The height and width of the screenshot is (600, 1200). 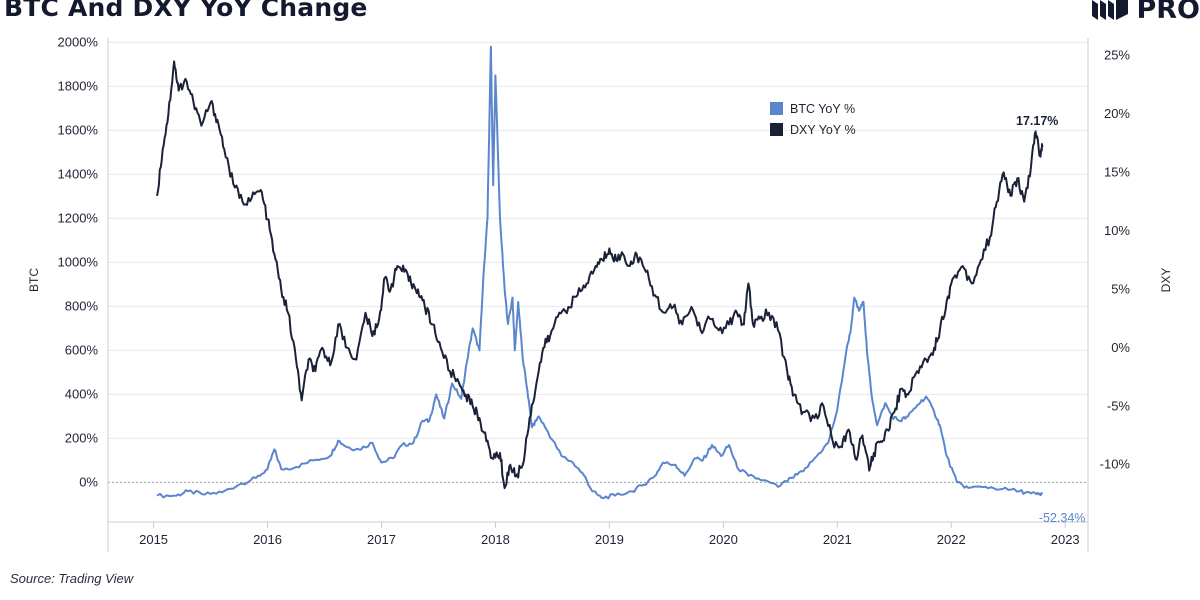 What do you see at coordinates (153, 539) in the screenshot?
I see `x-tick-label: 2015` at bounding box center [153, 539].